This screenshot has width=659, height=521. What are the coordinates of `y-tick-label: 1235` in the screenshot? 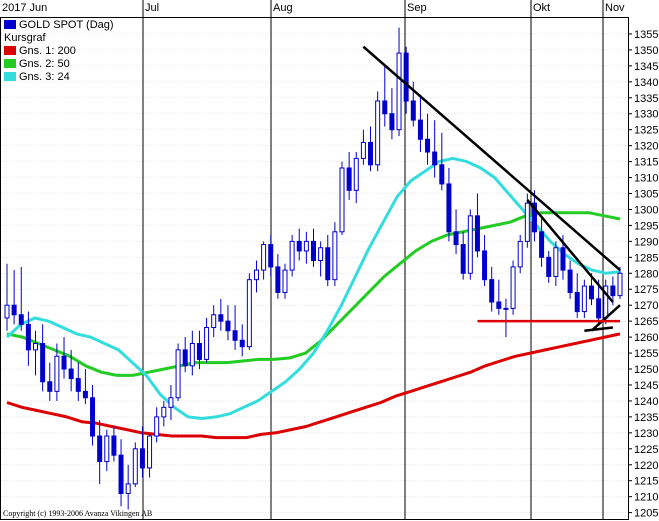 It's located at (646, 418).